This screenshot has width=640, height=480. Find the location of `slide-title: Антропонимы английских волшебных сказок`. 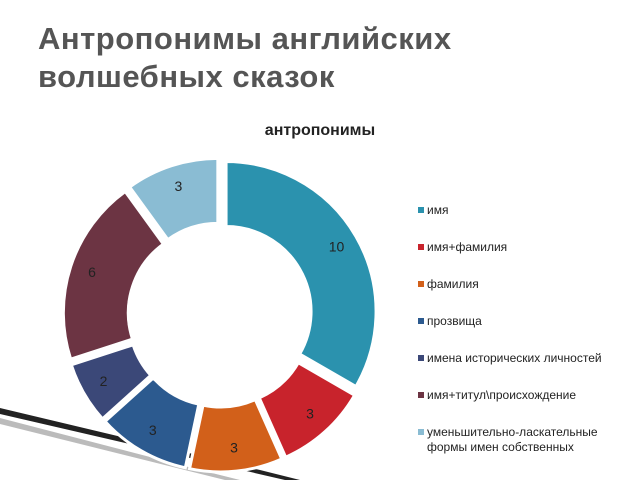

slide-title: Антропонимы английских волшебных сказок is located at coordinates (245, 57).